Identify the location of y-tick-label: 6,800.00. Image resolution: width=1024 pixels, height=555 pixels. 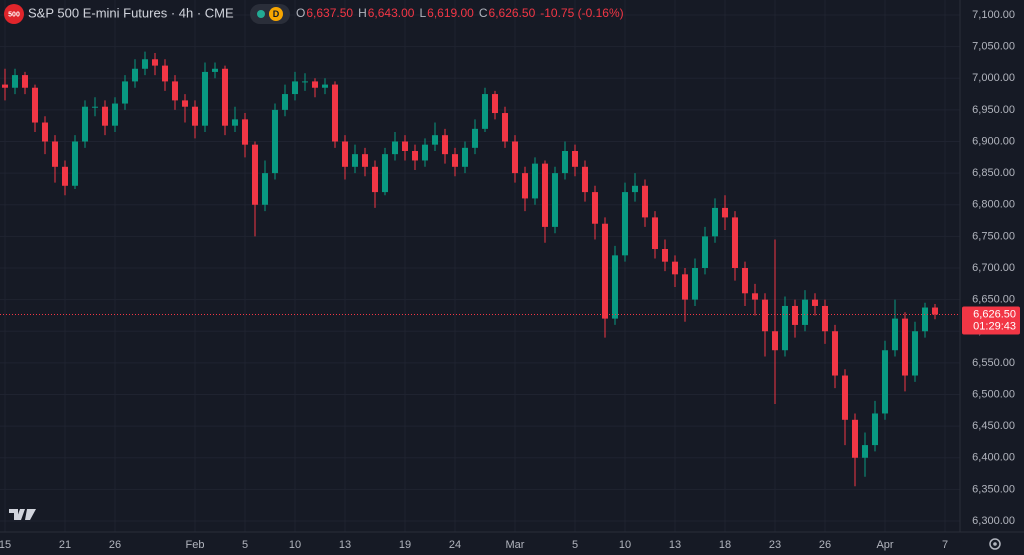
(993, 205).